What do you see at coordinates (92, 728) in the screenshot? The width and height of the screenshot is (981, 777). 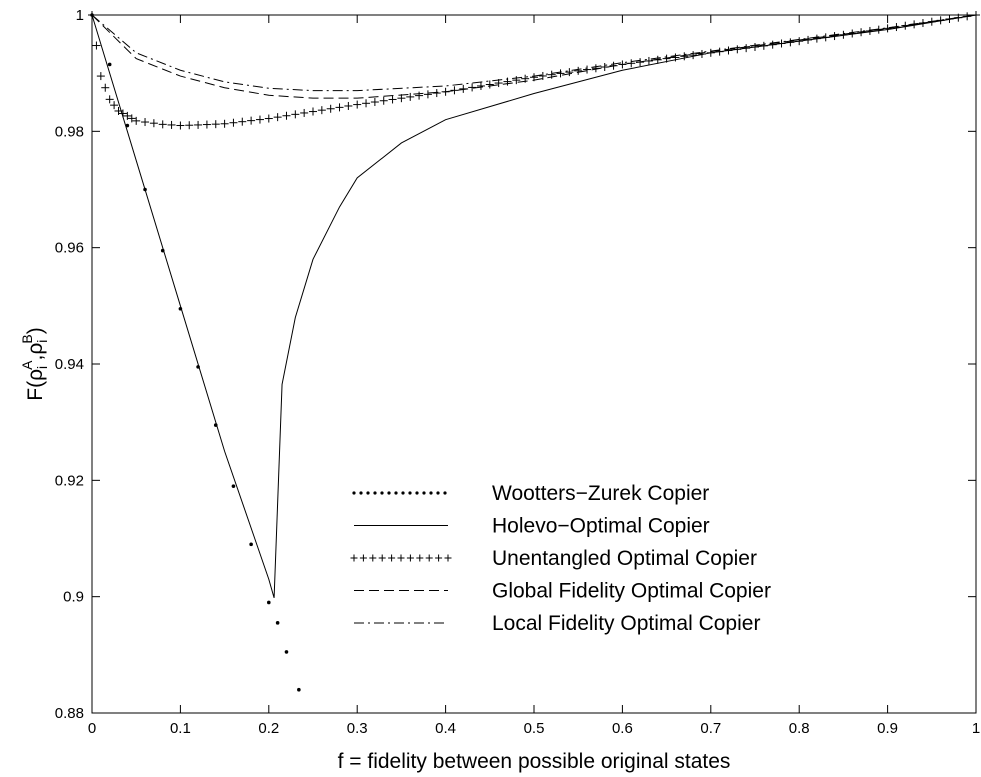 I see `x-tick-label: 0` at bounding box center [92, 728].